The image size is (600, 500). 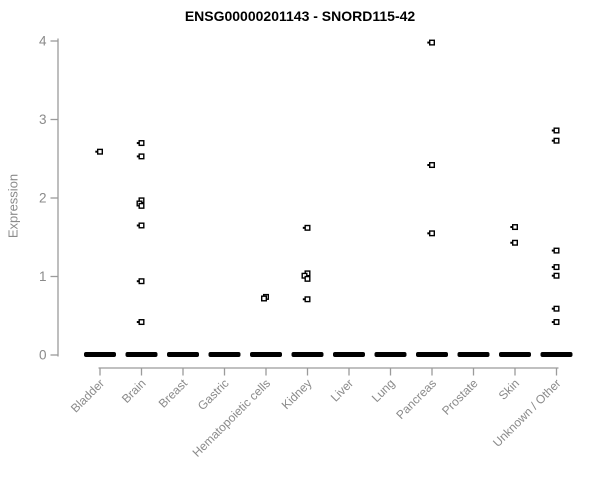 I want to click on y-tick-label: 4, so click(x=43, y=41).